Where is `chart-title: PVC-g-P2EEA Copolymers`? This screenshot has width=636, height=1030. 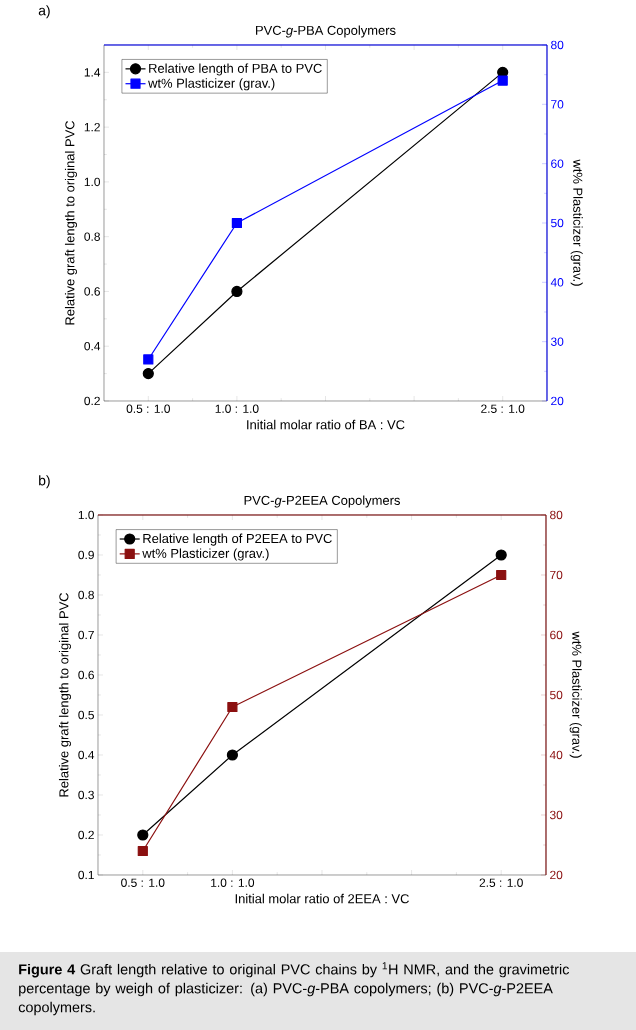 chart-title: PVC-g-P2EEA Copolymers is located at coordinates (322, 501).